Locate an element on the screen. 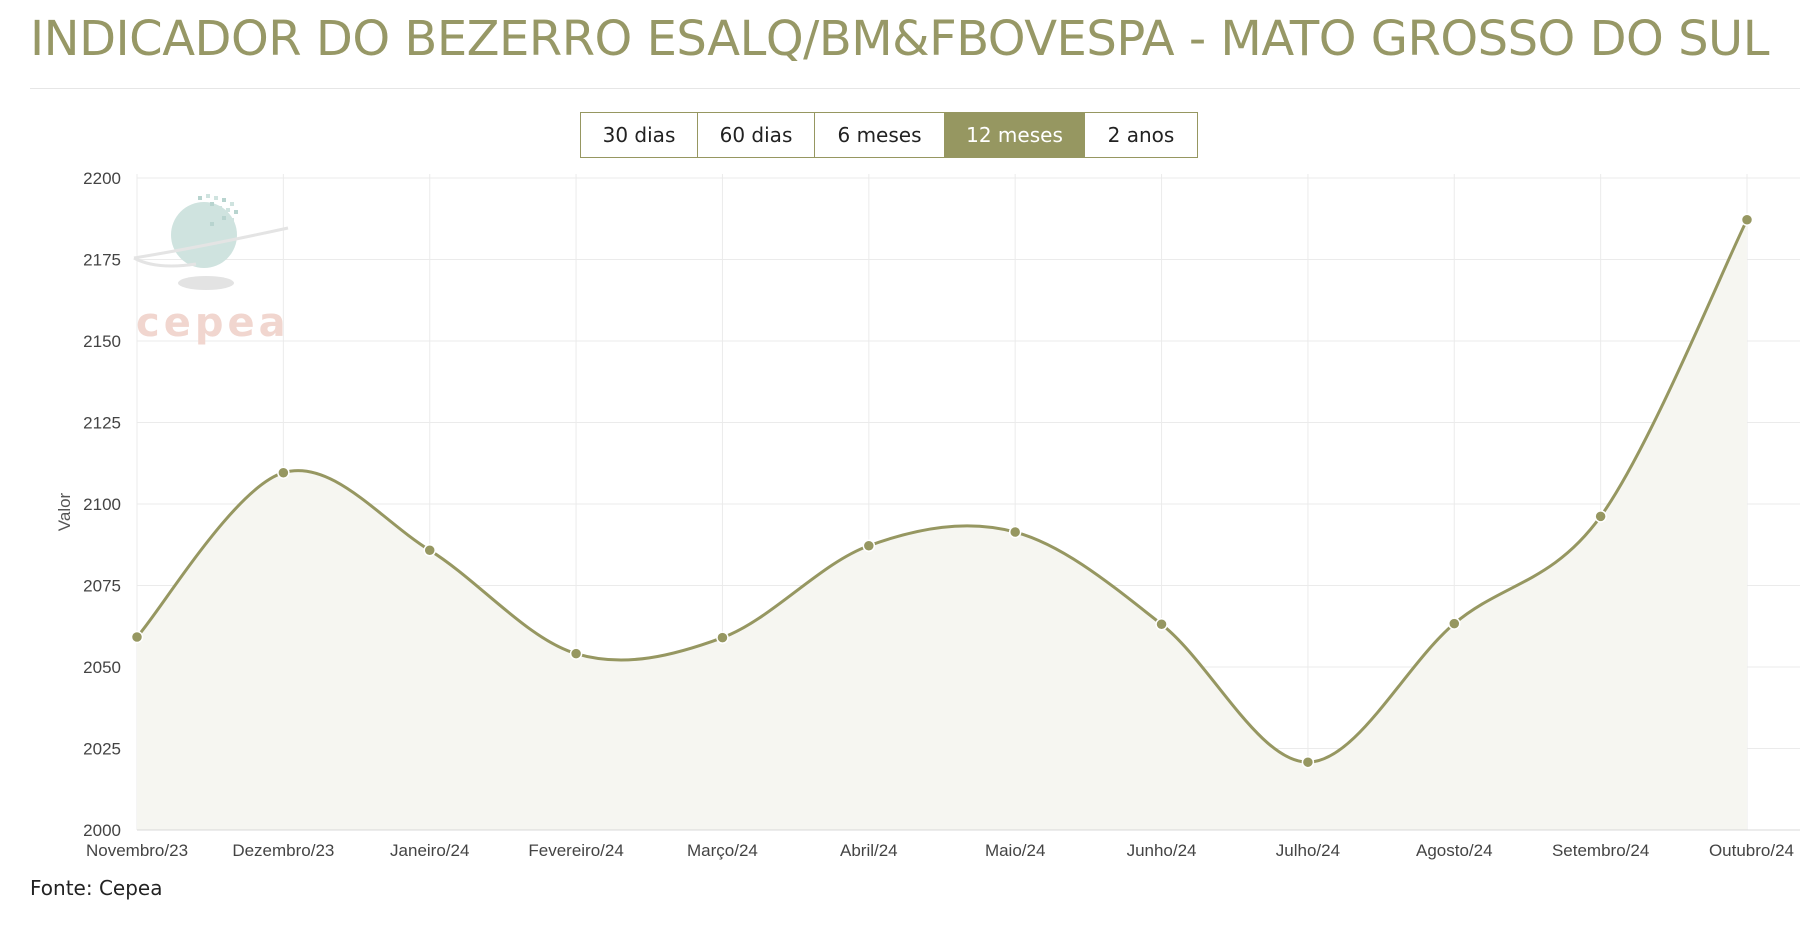 Image resolution: width=1800 pixels, height=930 pixels. x-tick-label: Junho/24 is located at coordinates (1162, 850).